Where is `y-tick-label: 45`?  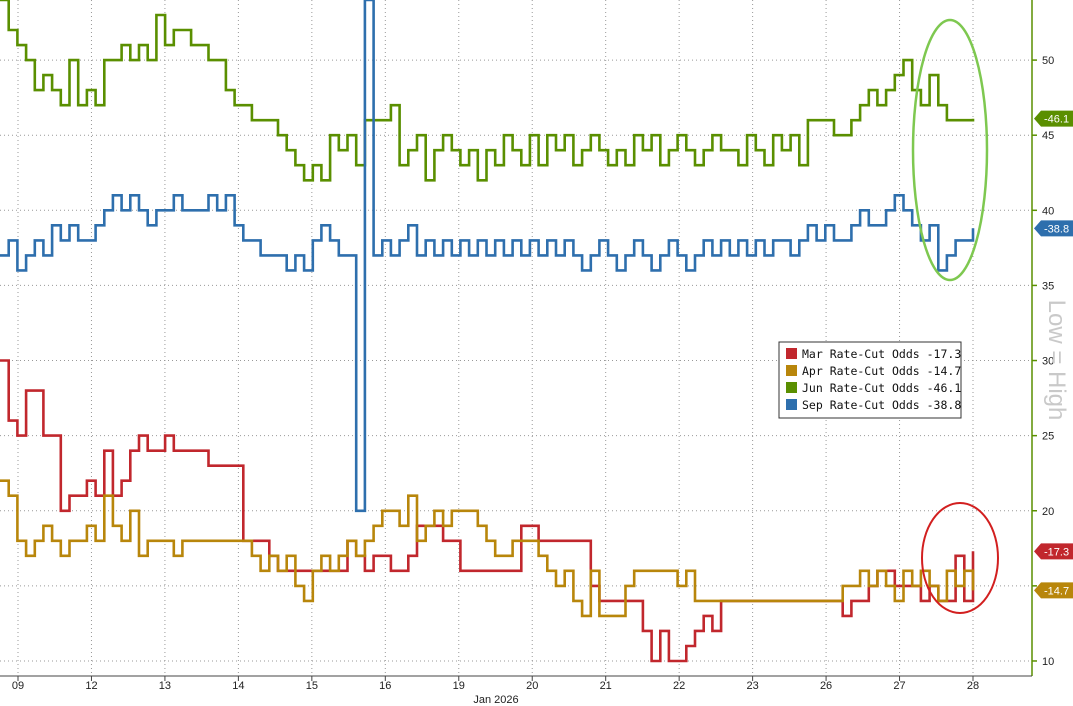
y-tick-label: 45 is located at coordinates (1048, 136).